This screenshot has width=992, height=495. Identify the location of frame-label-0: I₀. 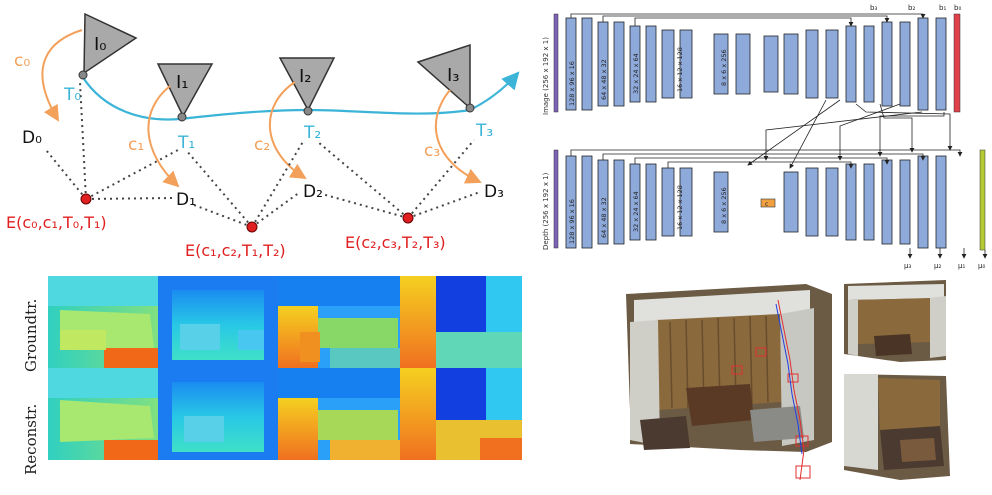
(100, 44).